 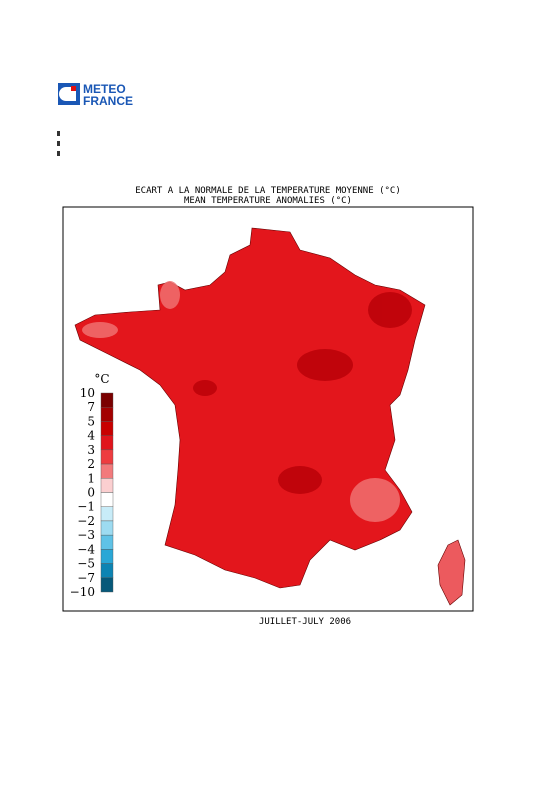 What do you see at coordinates (86, 521) in the screenshot?
I see `legend-label: −2` at bounding box center [86, 521].